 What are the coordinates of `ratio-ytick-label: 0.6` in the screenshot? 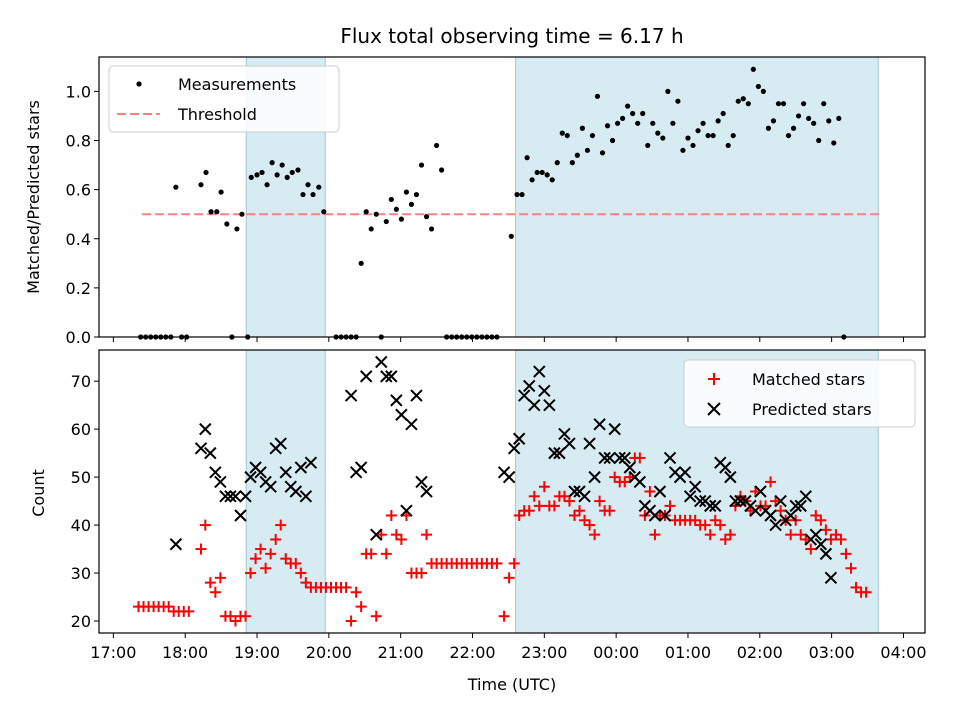 It's located at (78, 190).